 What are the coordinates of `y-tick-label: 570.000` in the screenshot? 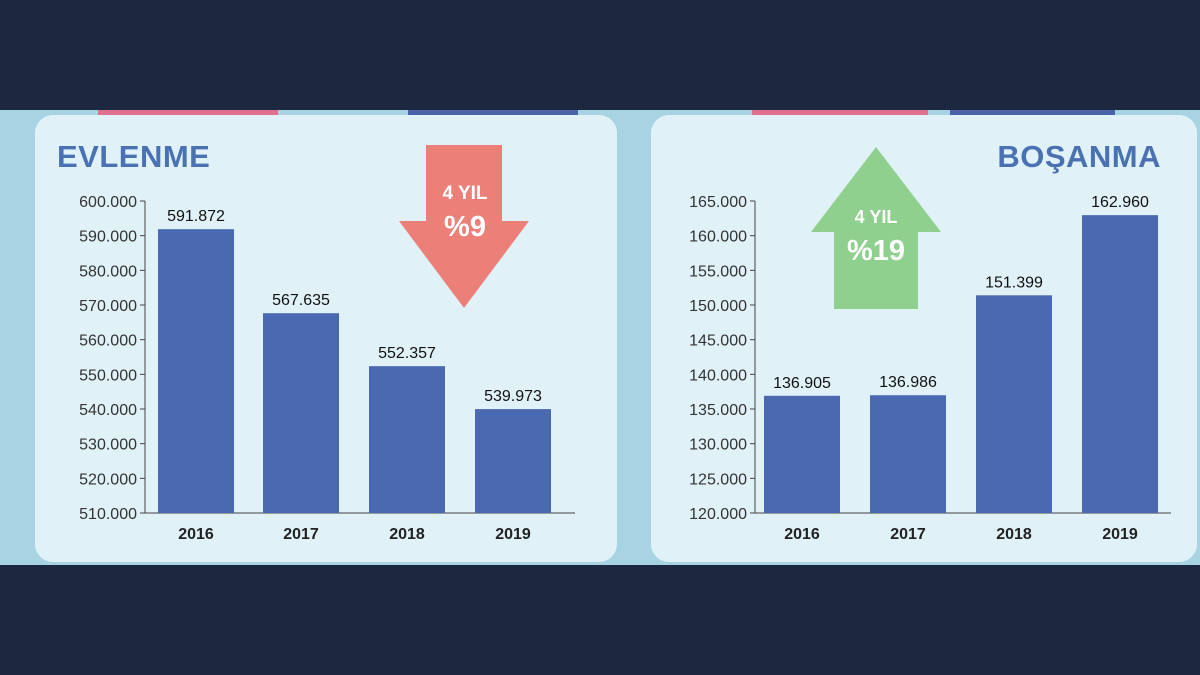 It's located at (108, 306).